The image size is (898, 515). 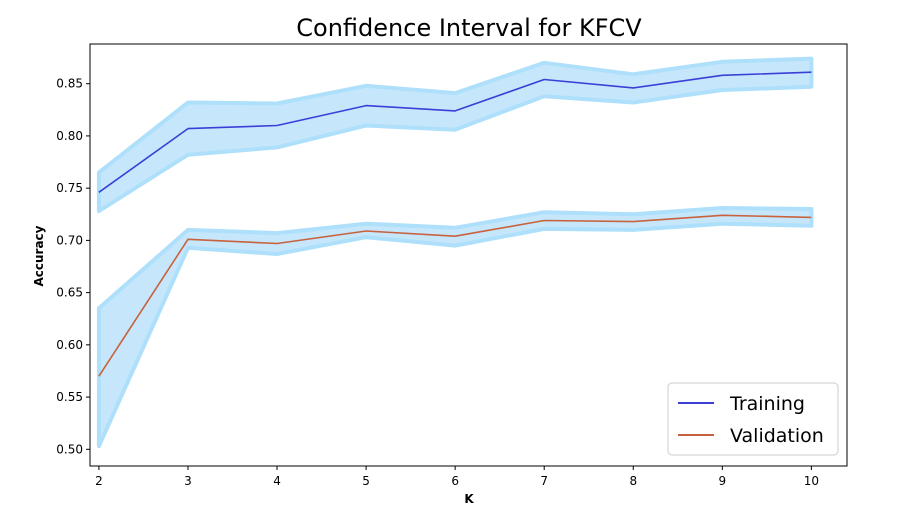 I want to click on y-tick-label: 0.80, so click(x=69, y=136).